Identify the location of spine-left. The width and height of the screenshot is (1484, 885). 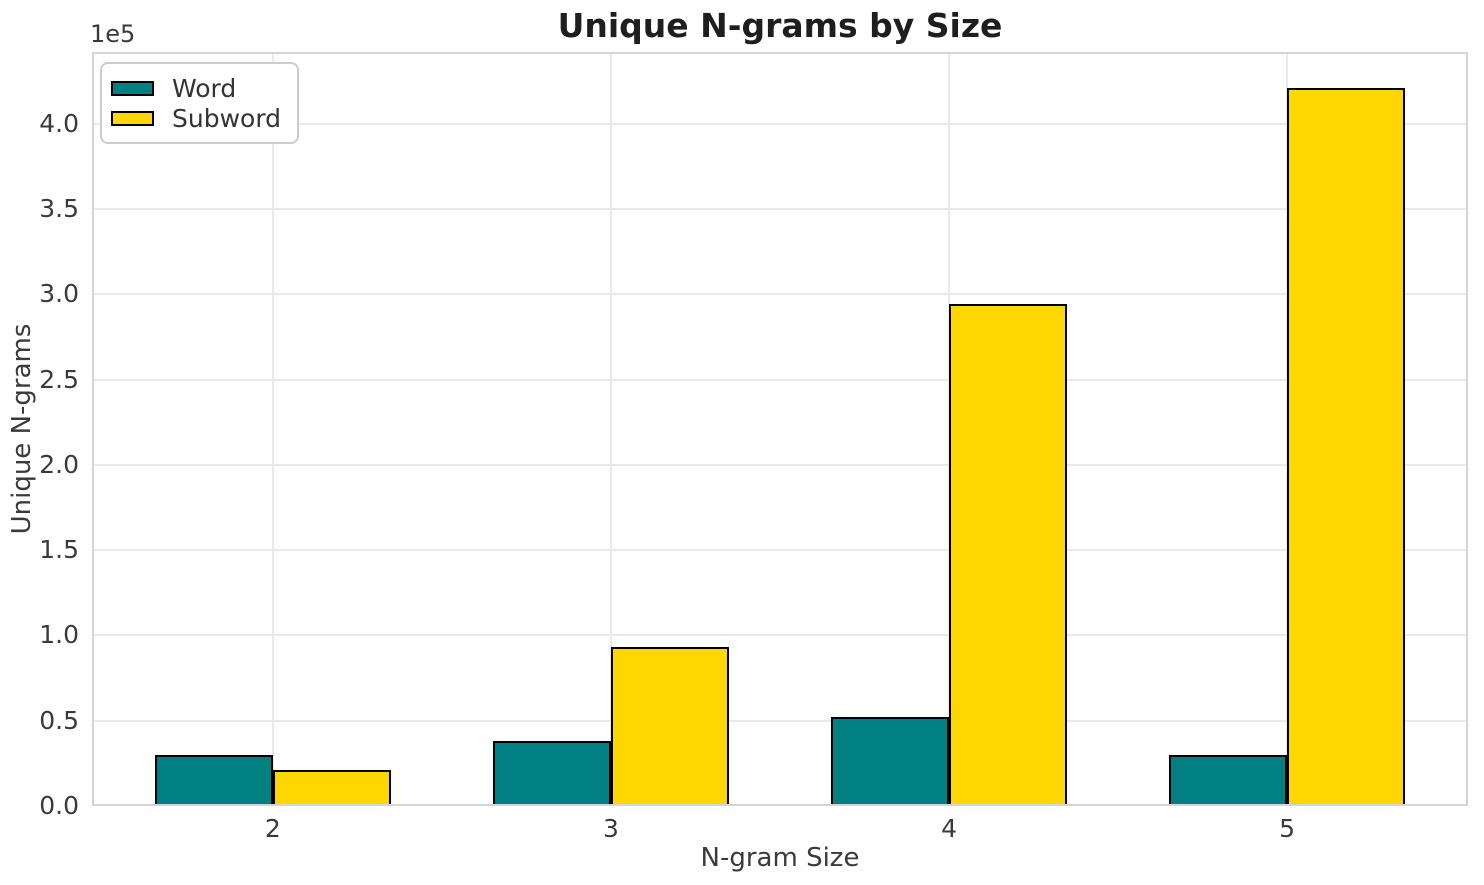
(93, 429).